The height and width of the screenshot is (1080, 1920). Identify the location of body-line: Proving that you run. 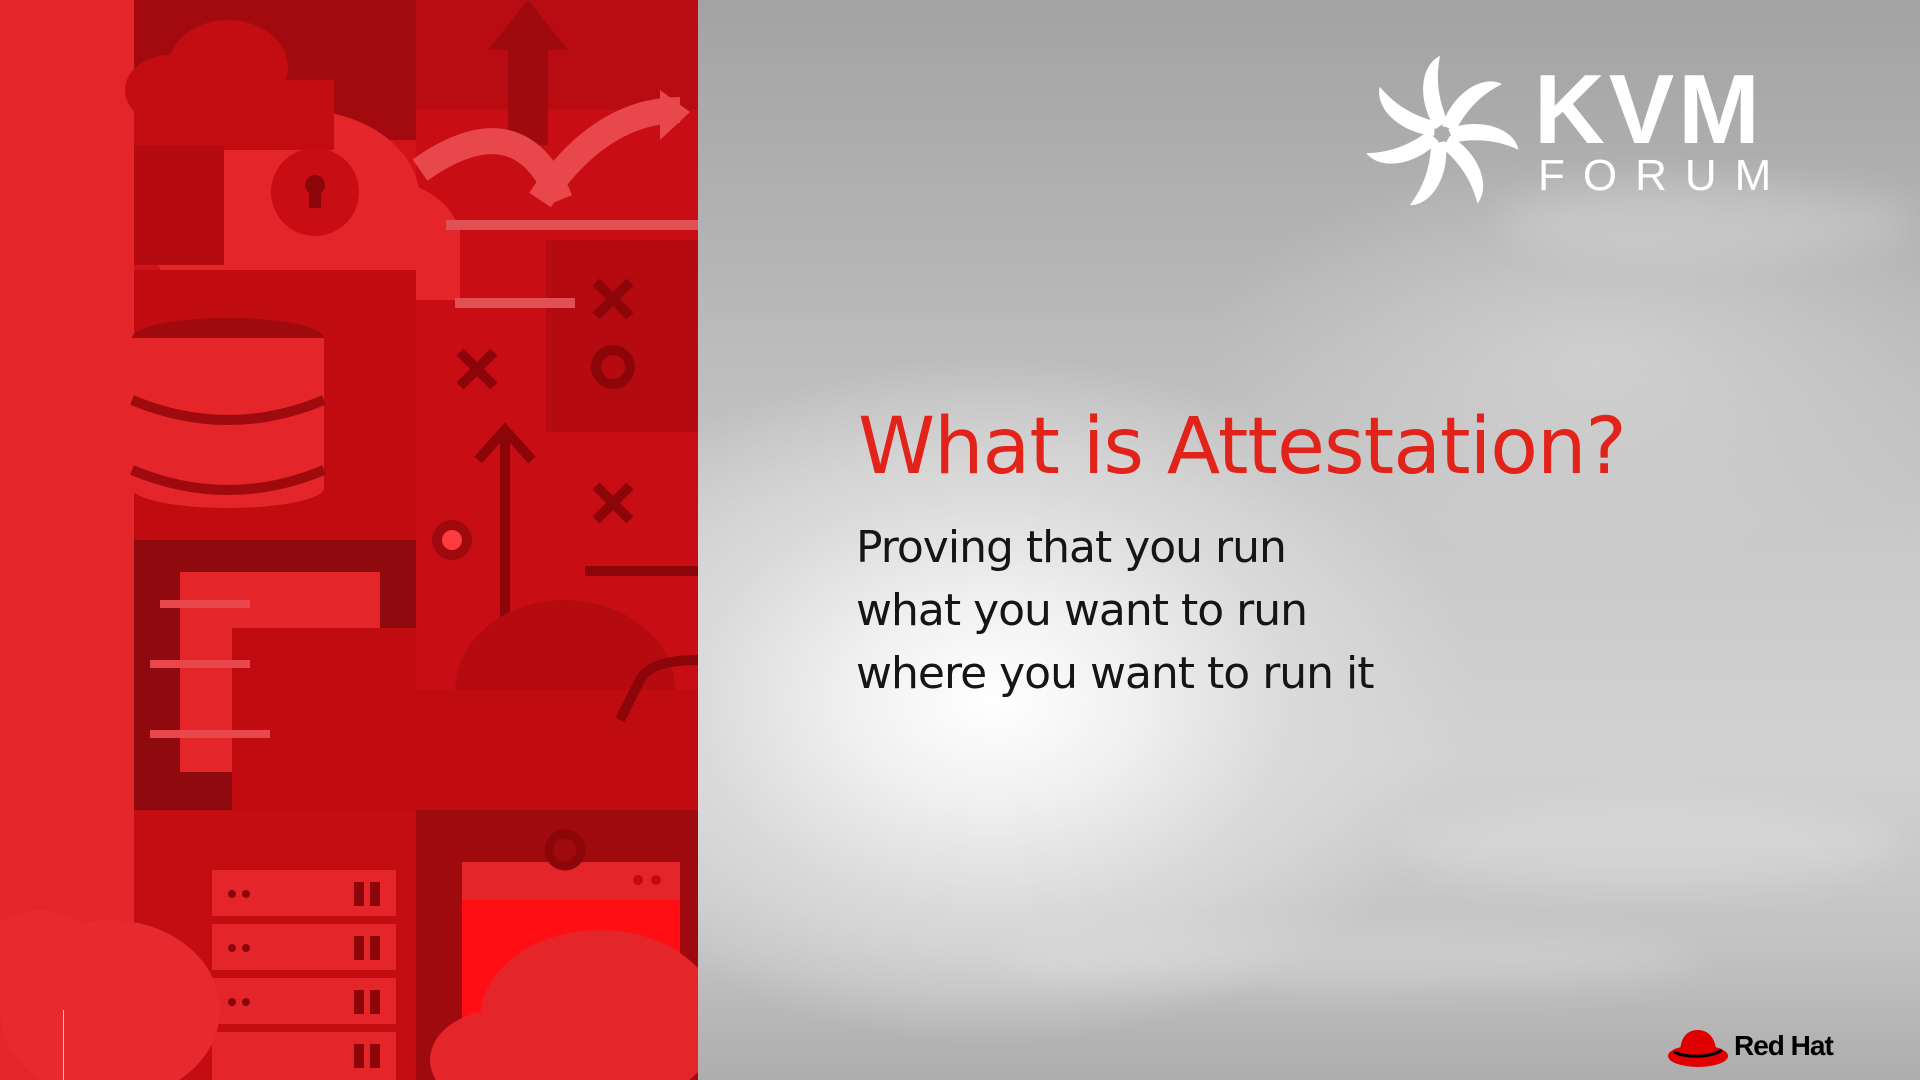
(1071, 547).